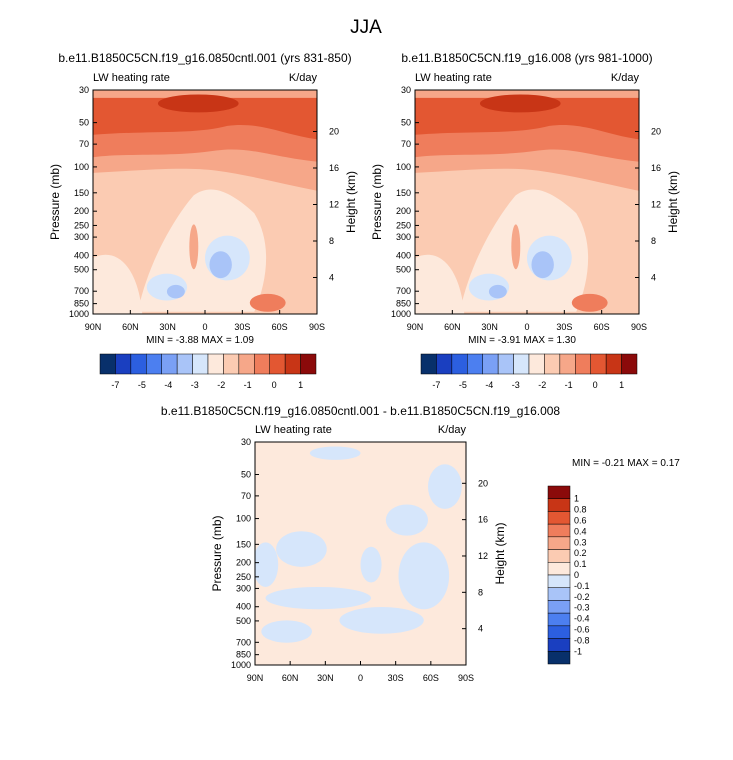  Describe the element at coordinates (621, 385) in the screenshot. I see `colorbar-label: 1` at that location.